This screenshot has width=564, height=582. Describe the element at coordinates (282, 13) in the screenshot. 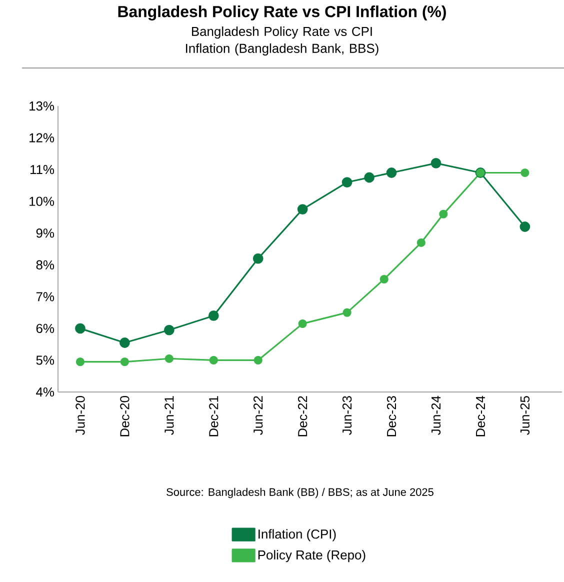

I see `chart-title: Bangladesh Policy Rate vs CPI Inflation (%)` at that location.